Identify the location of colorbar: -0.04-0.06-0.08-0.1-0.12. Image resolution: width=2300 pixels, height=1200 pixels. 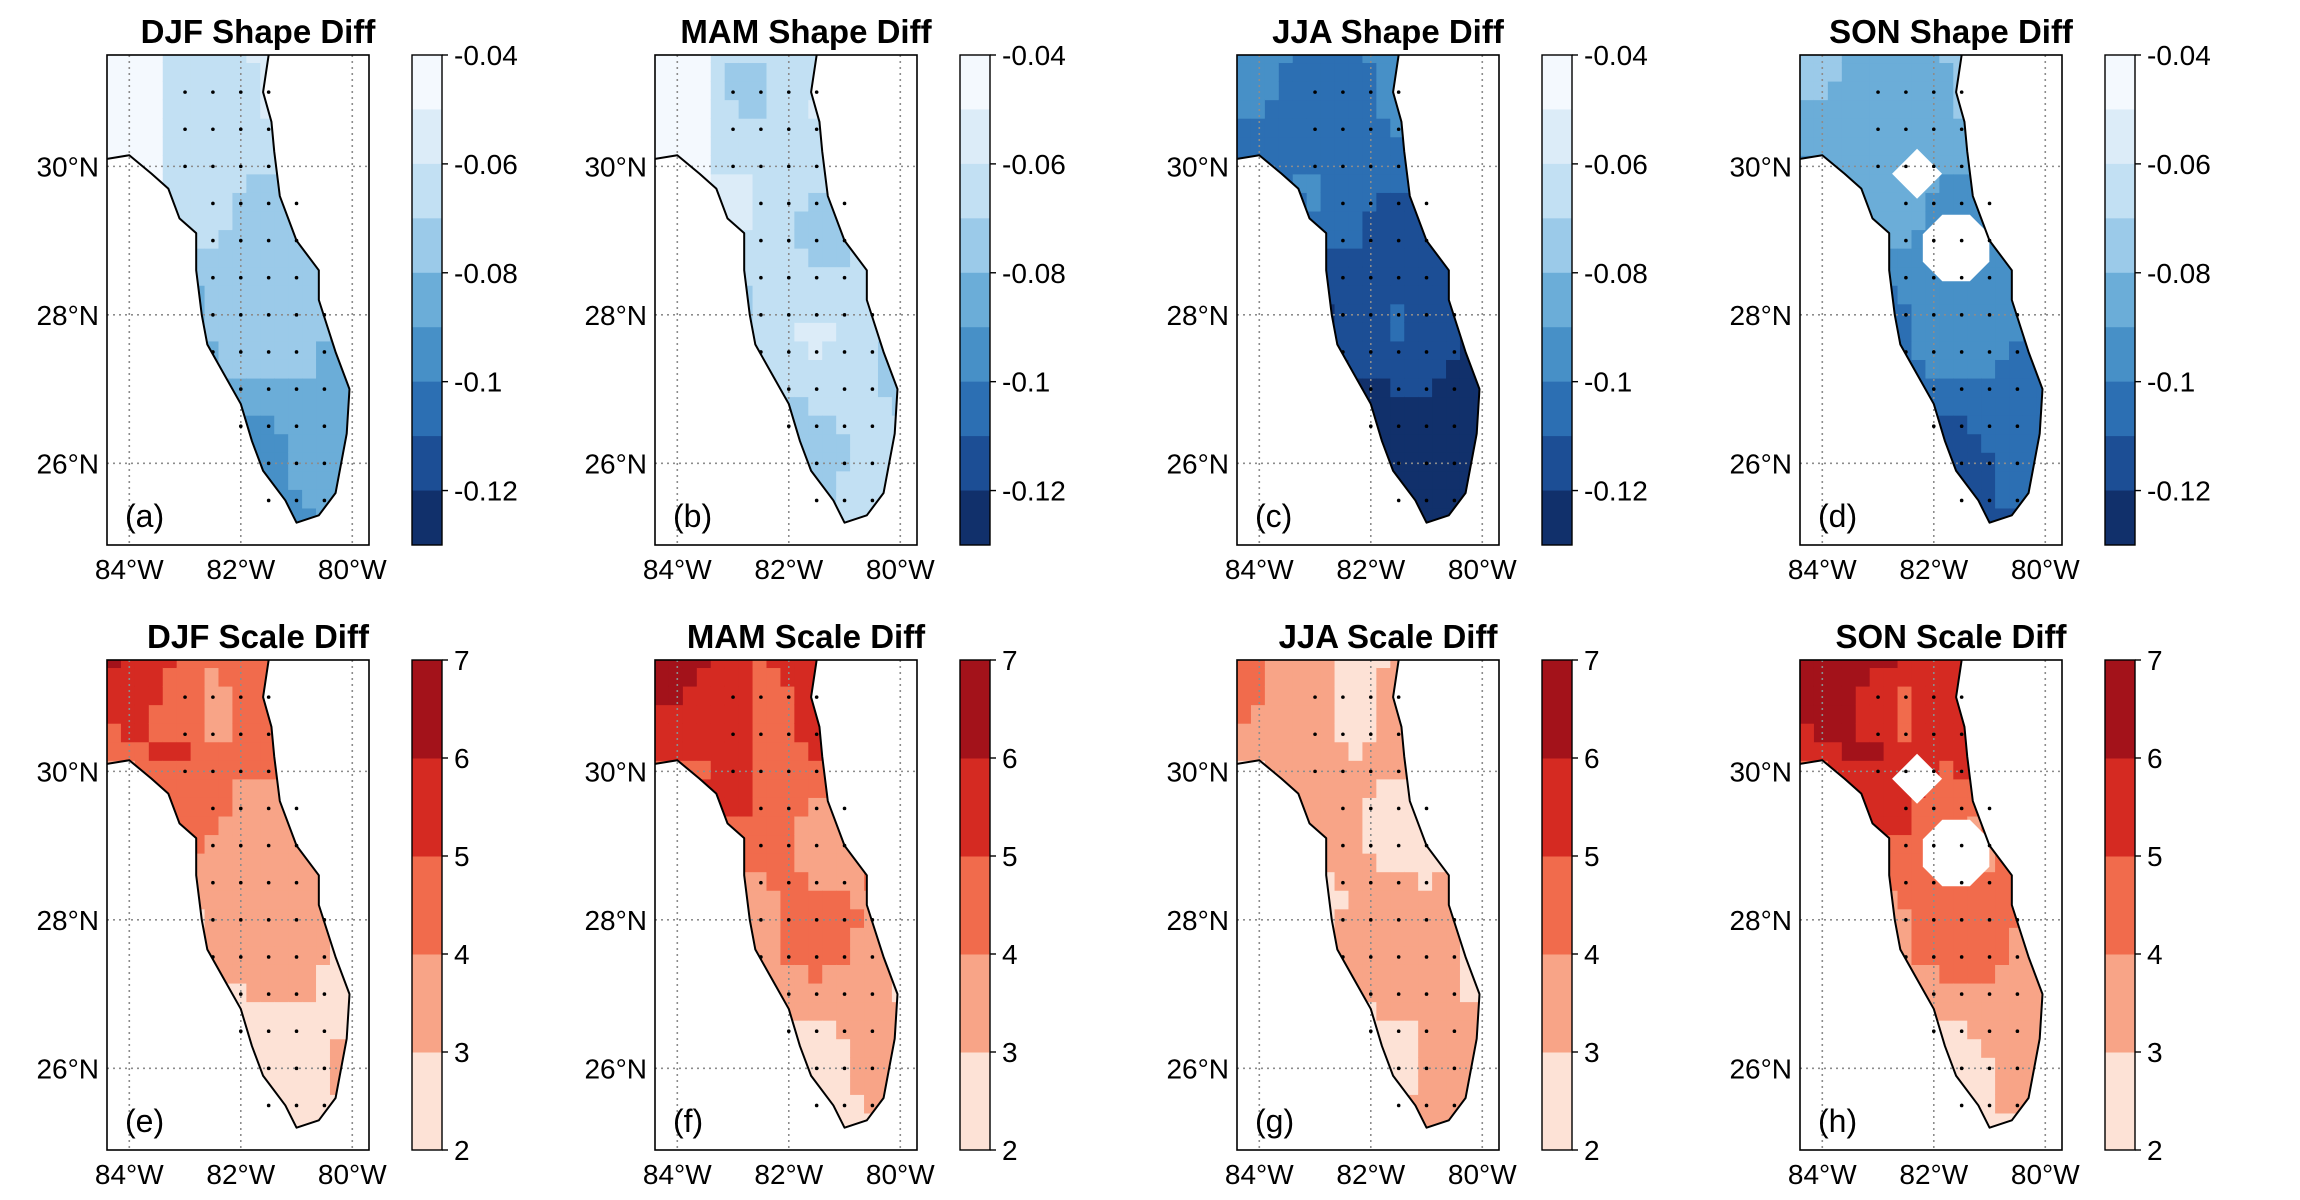
(1594, 293).